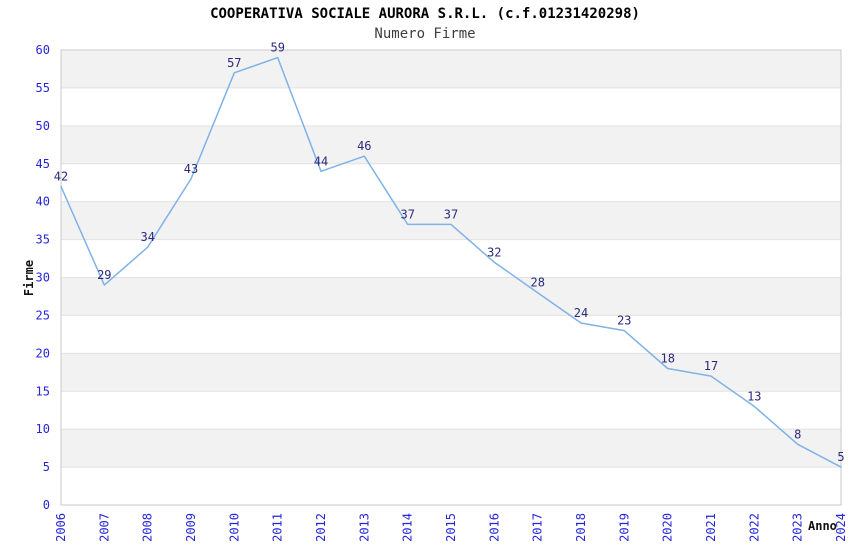 This screenshot has height=550, width=850. I want to click on x-axis-label: Anno, so click(822, 526).